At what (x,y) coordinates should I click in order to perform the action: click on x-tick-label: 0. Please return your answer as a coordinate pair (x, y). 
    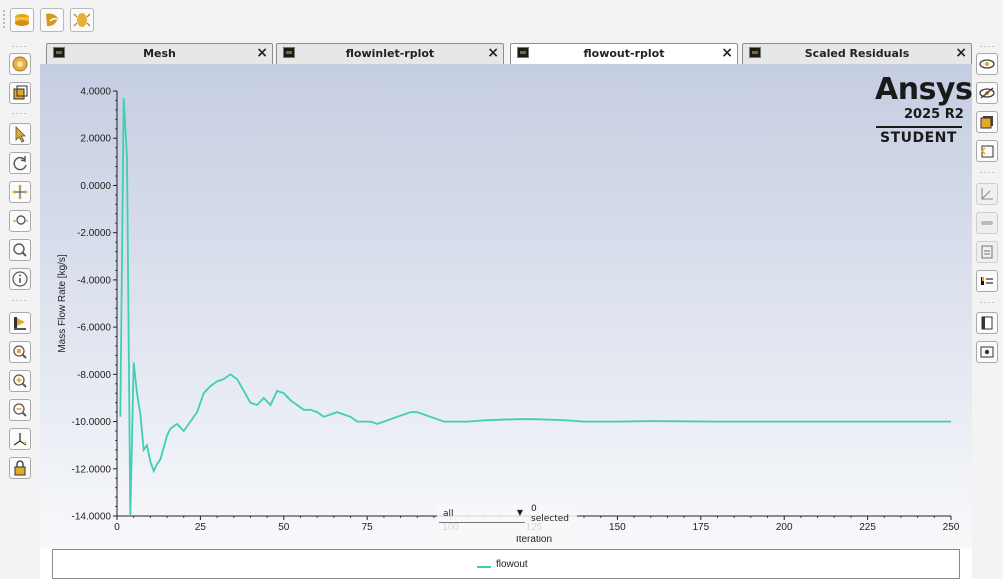
    Looking at the image, I should click on (117, 527).